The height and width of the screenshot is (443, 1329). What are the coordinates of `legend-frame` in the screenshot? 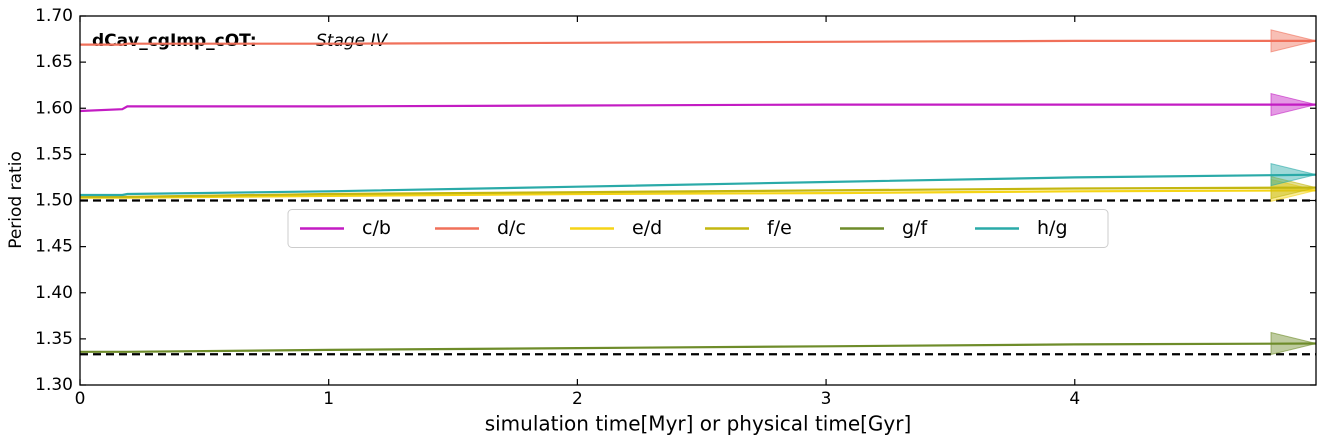 It's located at (698, 228).